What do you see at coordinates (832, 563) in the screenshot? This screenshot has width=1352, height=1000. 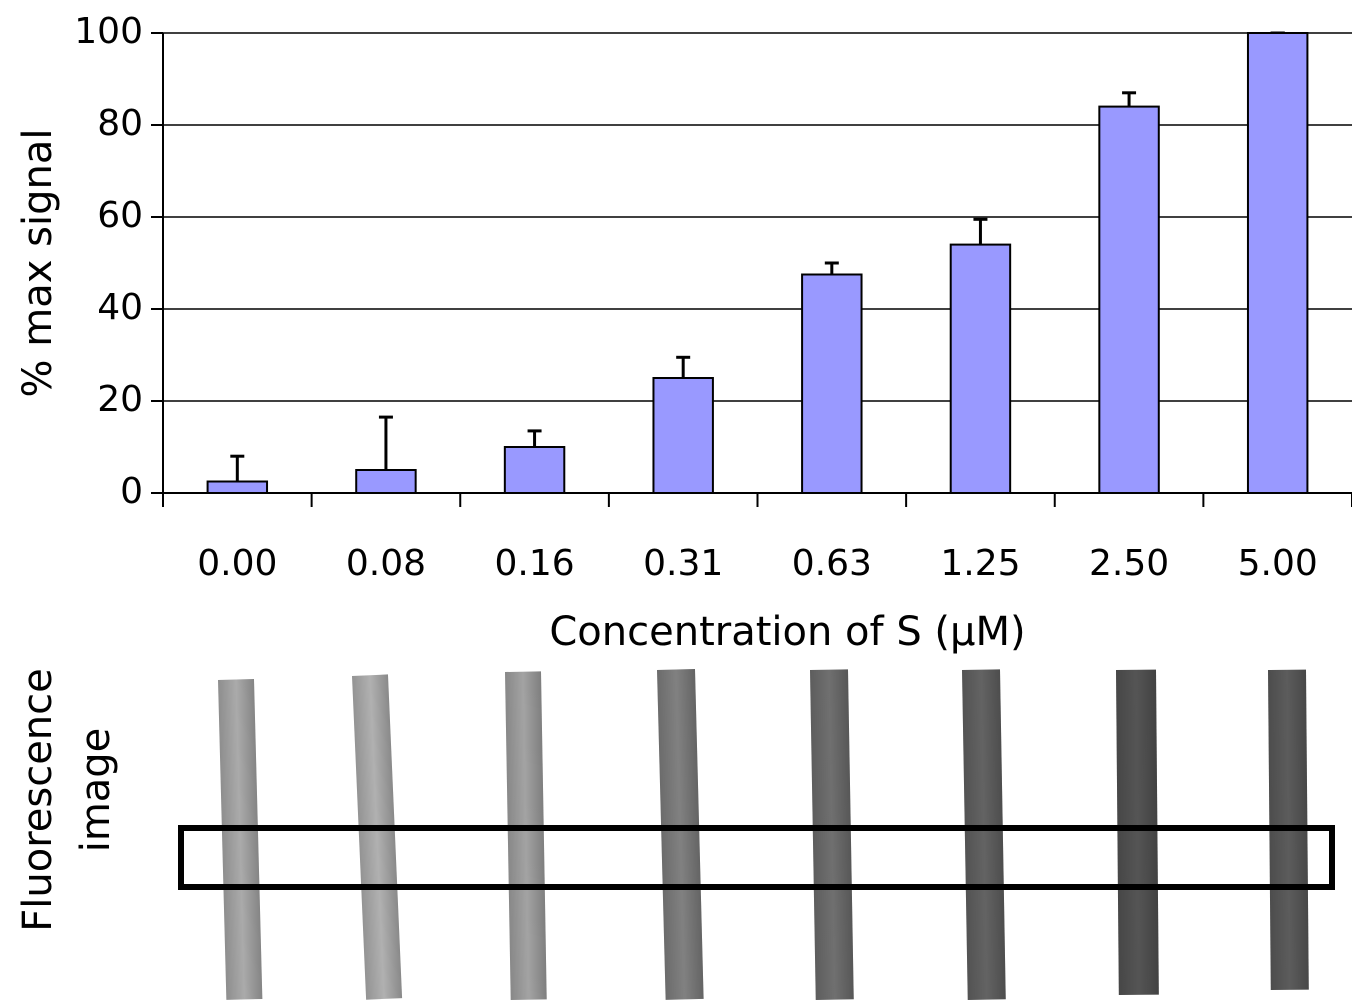 I see `x-tick-label: 0.63` at bounding box center [832, 563].